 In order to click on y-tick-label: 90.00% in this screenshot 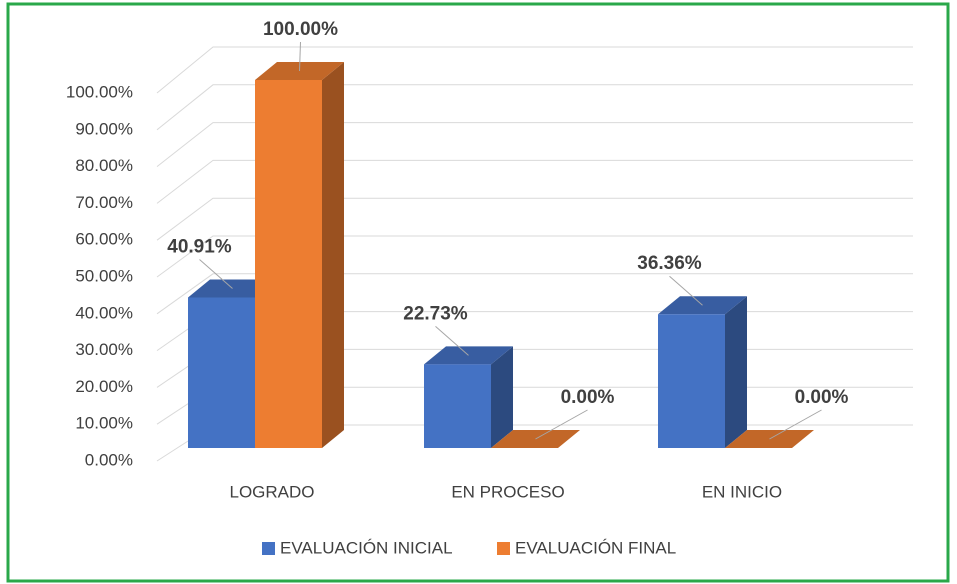, I will do `click(104, 128)`.